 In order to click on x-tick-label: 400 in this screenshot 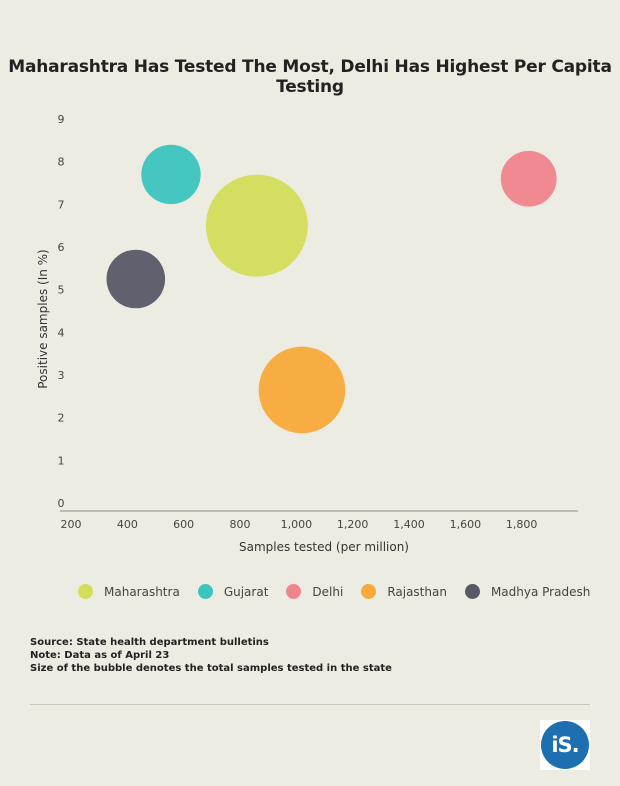, I will do `click(127, 524)`.